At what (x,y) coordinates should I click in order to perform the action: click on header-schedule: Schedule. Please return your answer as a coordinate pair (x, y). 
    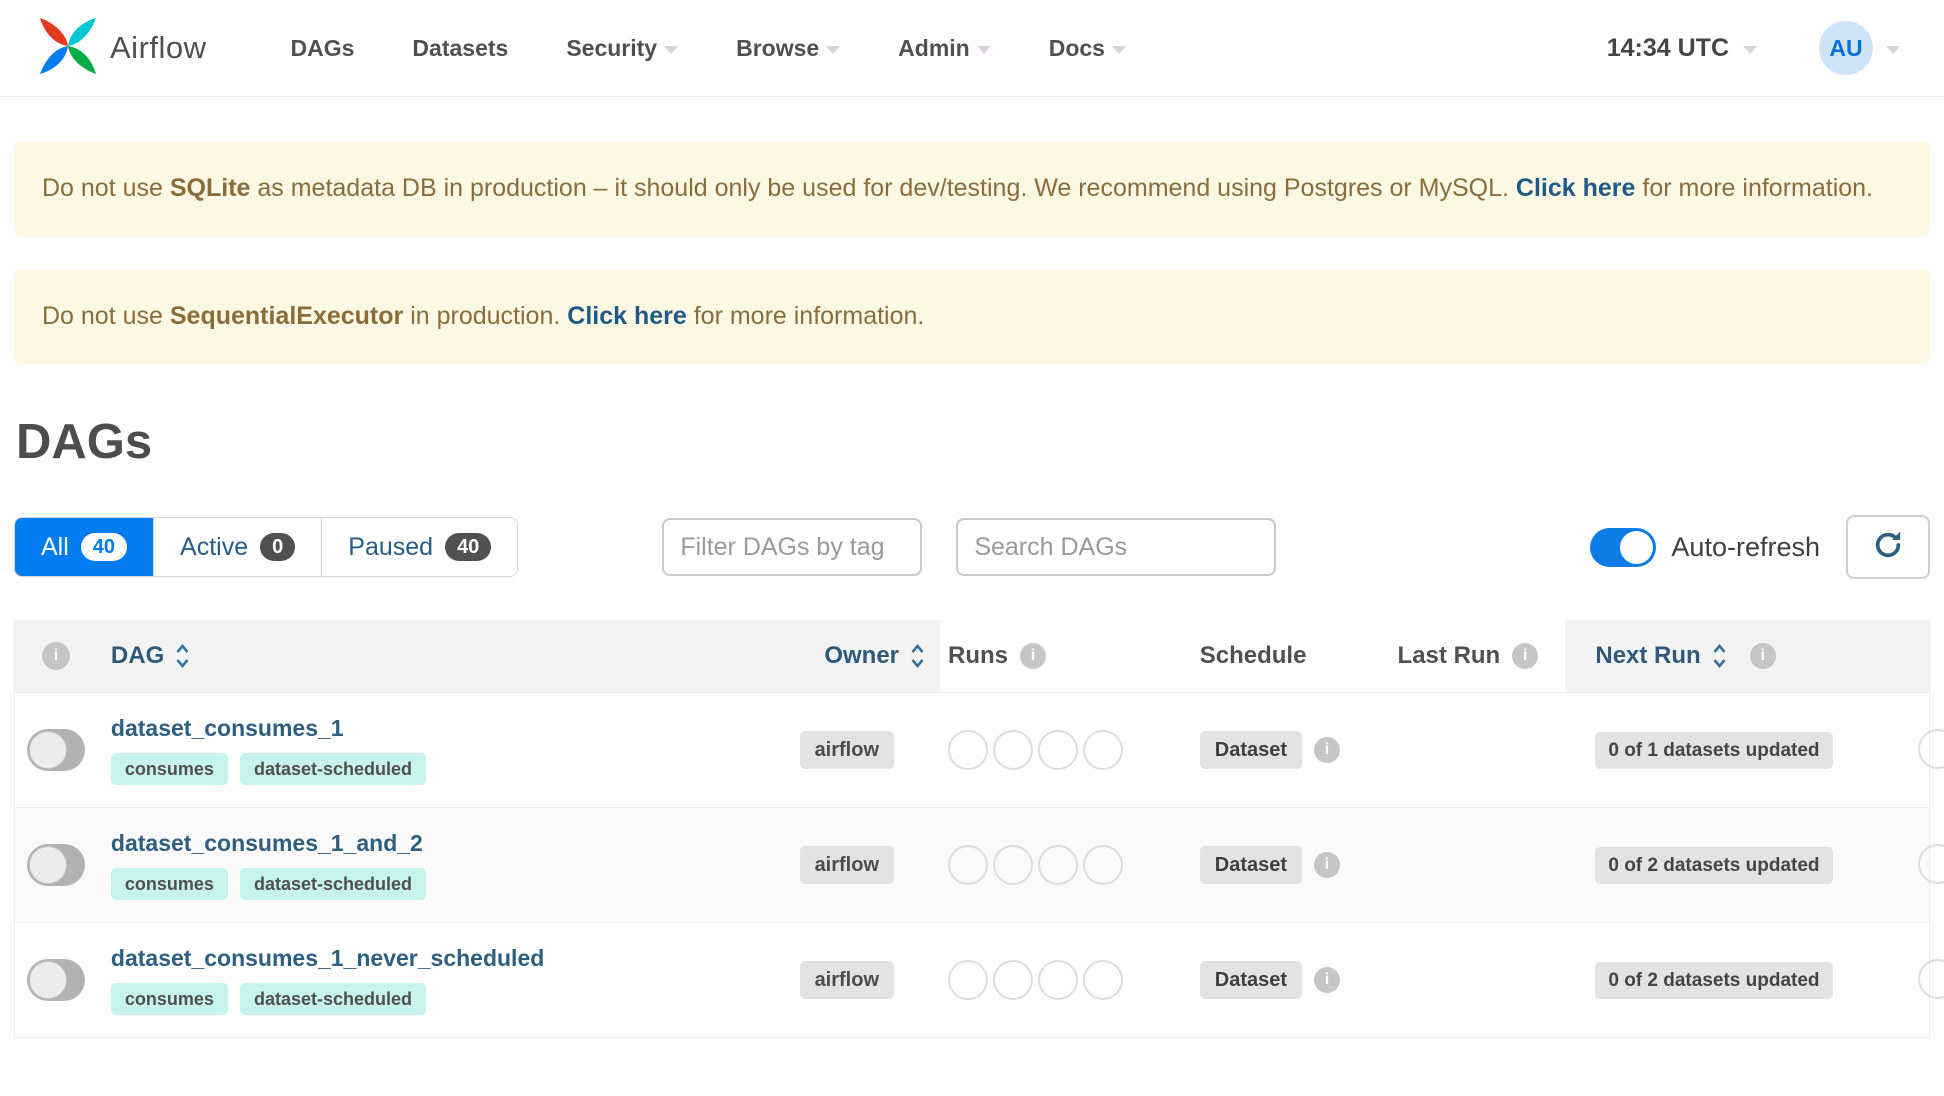
    Looking at the image, I should click on (1285, 656).